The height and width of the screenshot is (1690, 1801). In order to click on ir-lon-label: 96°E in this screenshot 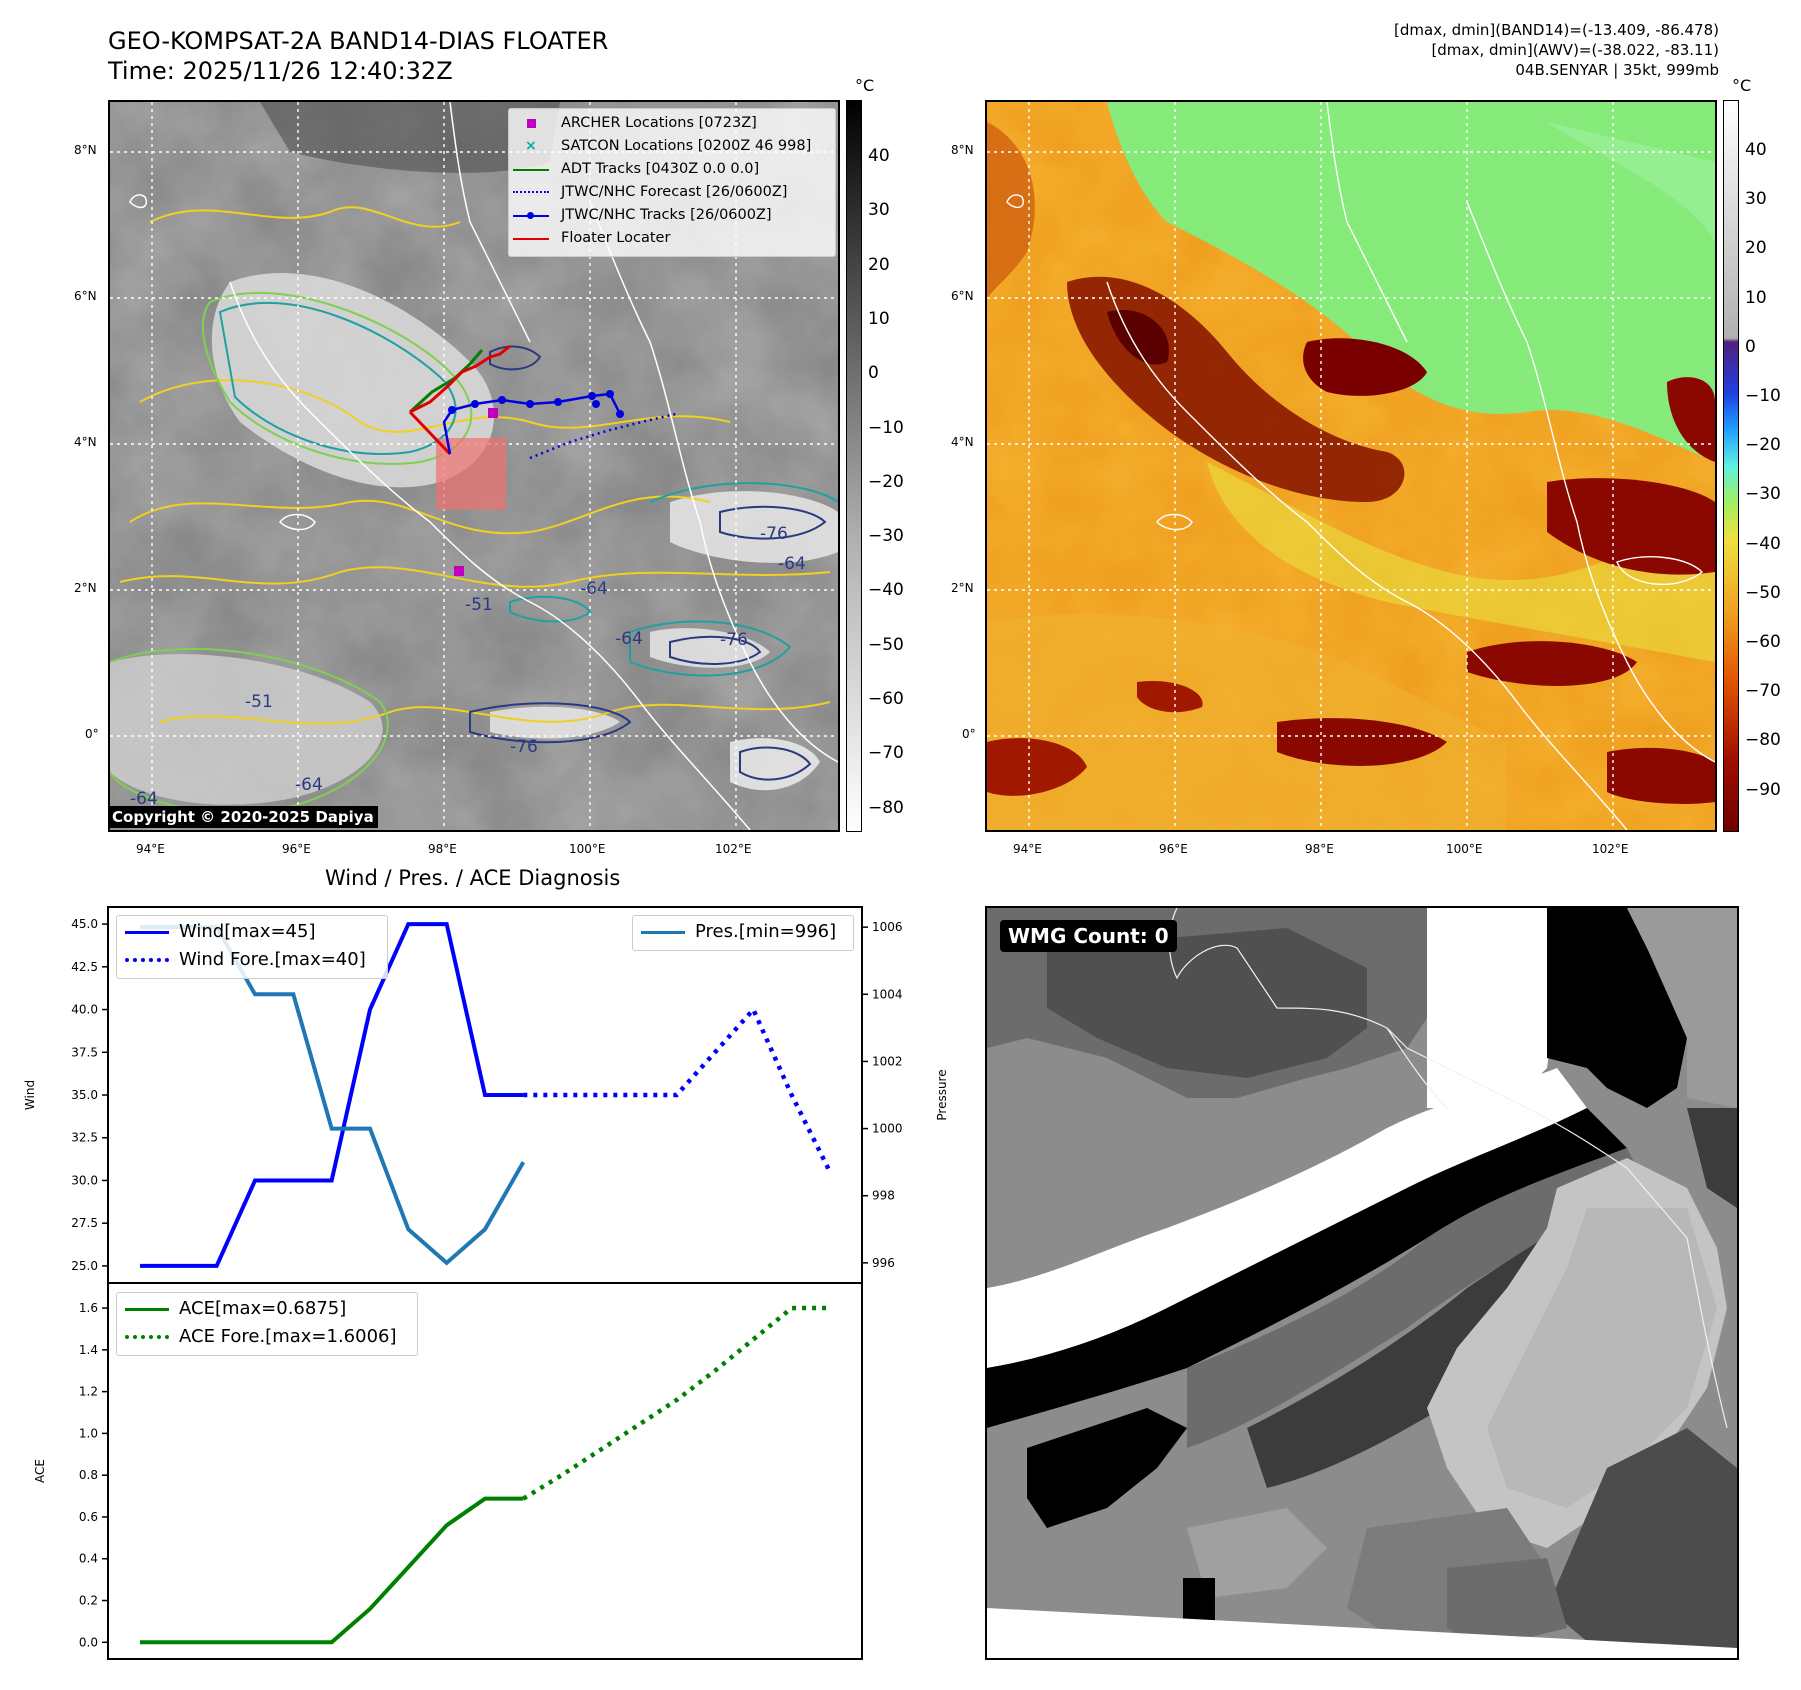, I will do `click(296, 849)`.